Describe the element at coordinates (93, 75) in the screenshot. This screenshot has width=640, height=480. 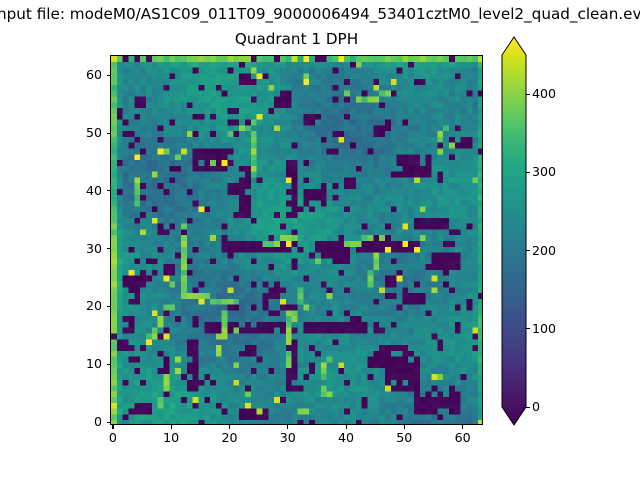
I see `y-tick-label: 60` at that location.